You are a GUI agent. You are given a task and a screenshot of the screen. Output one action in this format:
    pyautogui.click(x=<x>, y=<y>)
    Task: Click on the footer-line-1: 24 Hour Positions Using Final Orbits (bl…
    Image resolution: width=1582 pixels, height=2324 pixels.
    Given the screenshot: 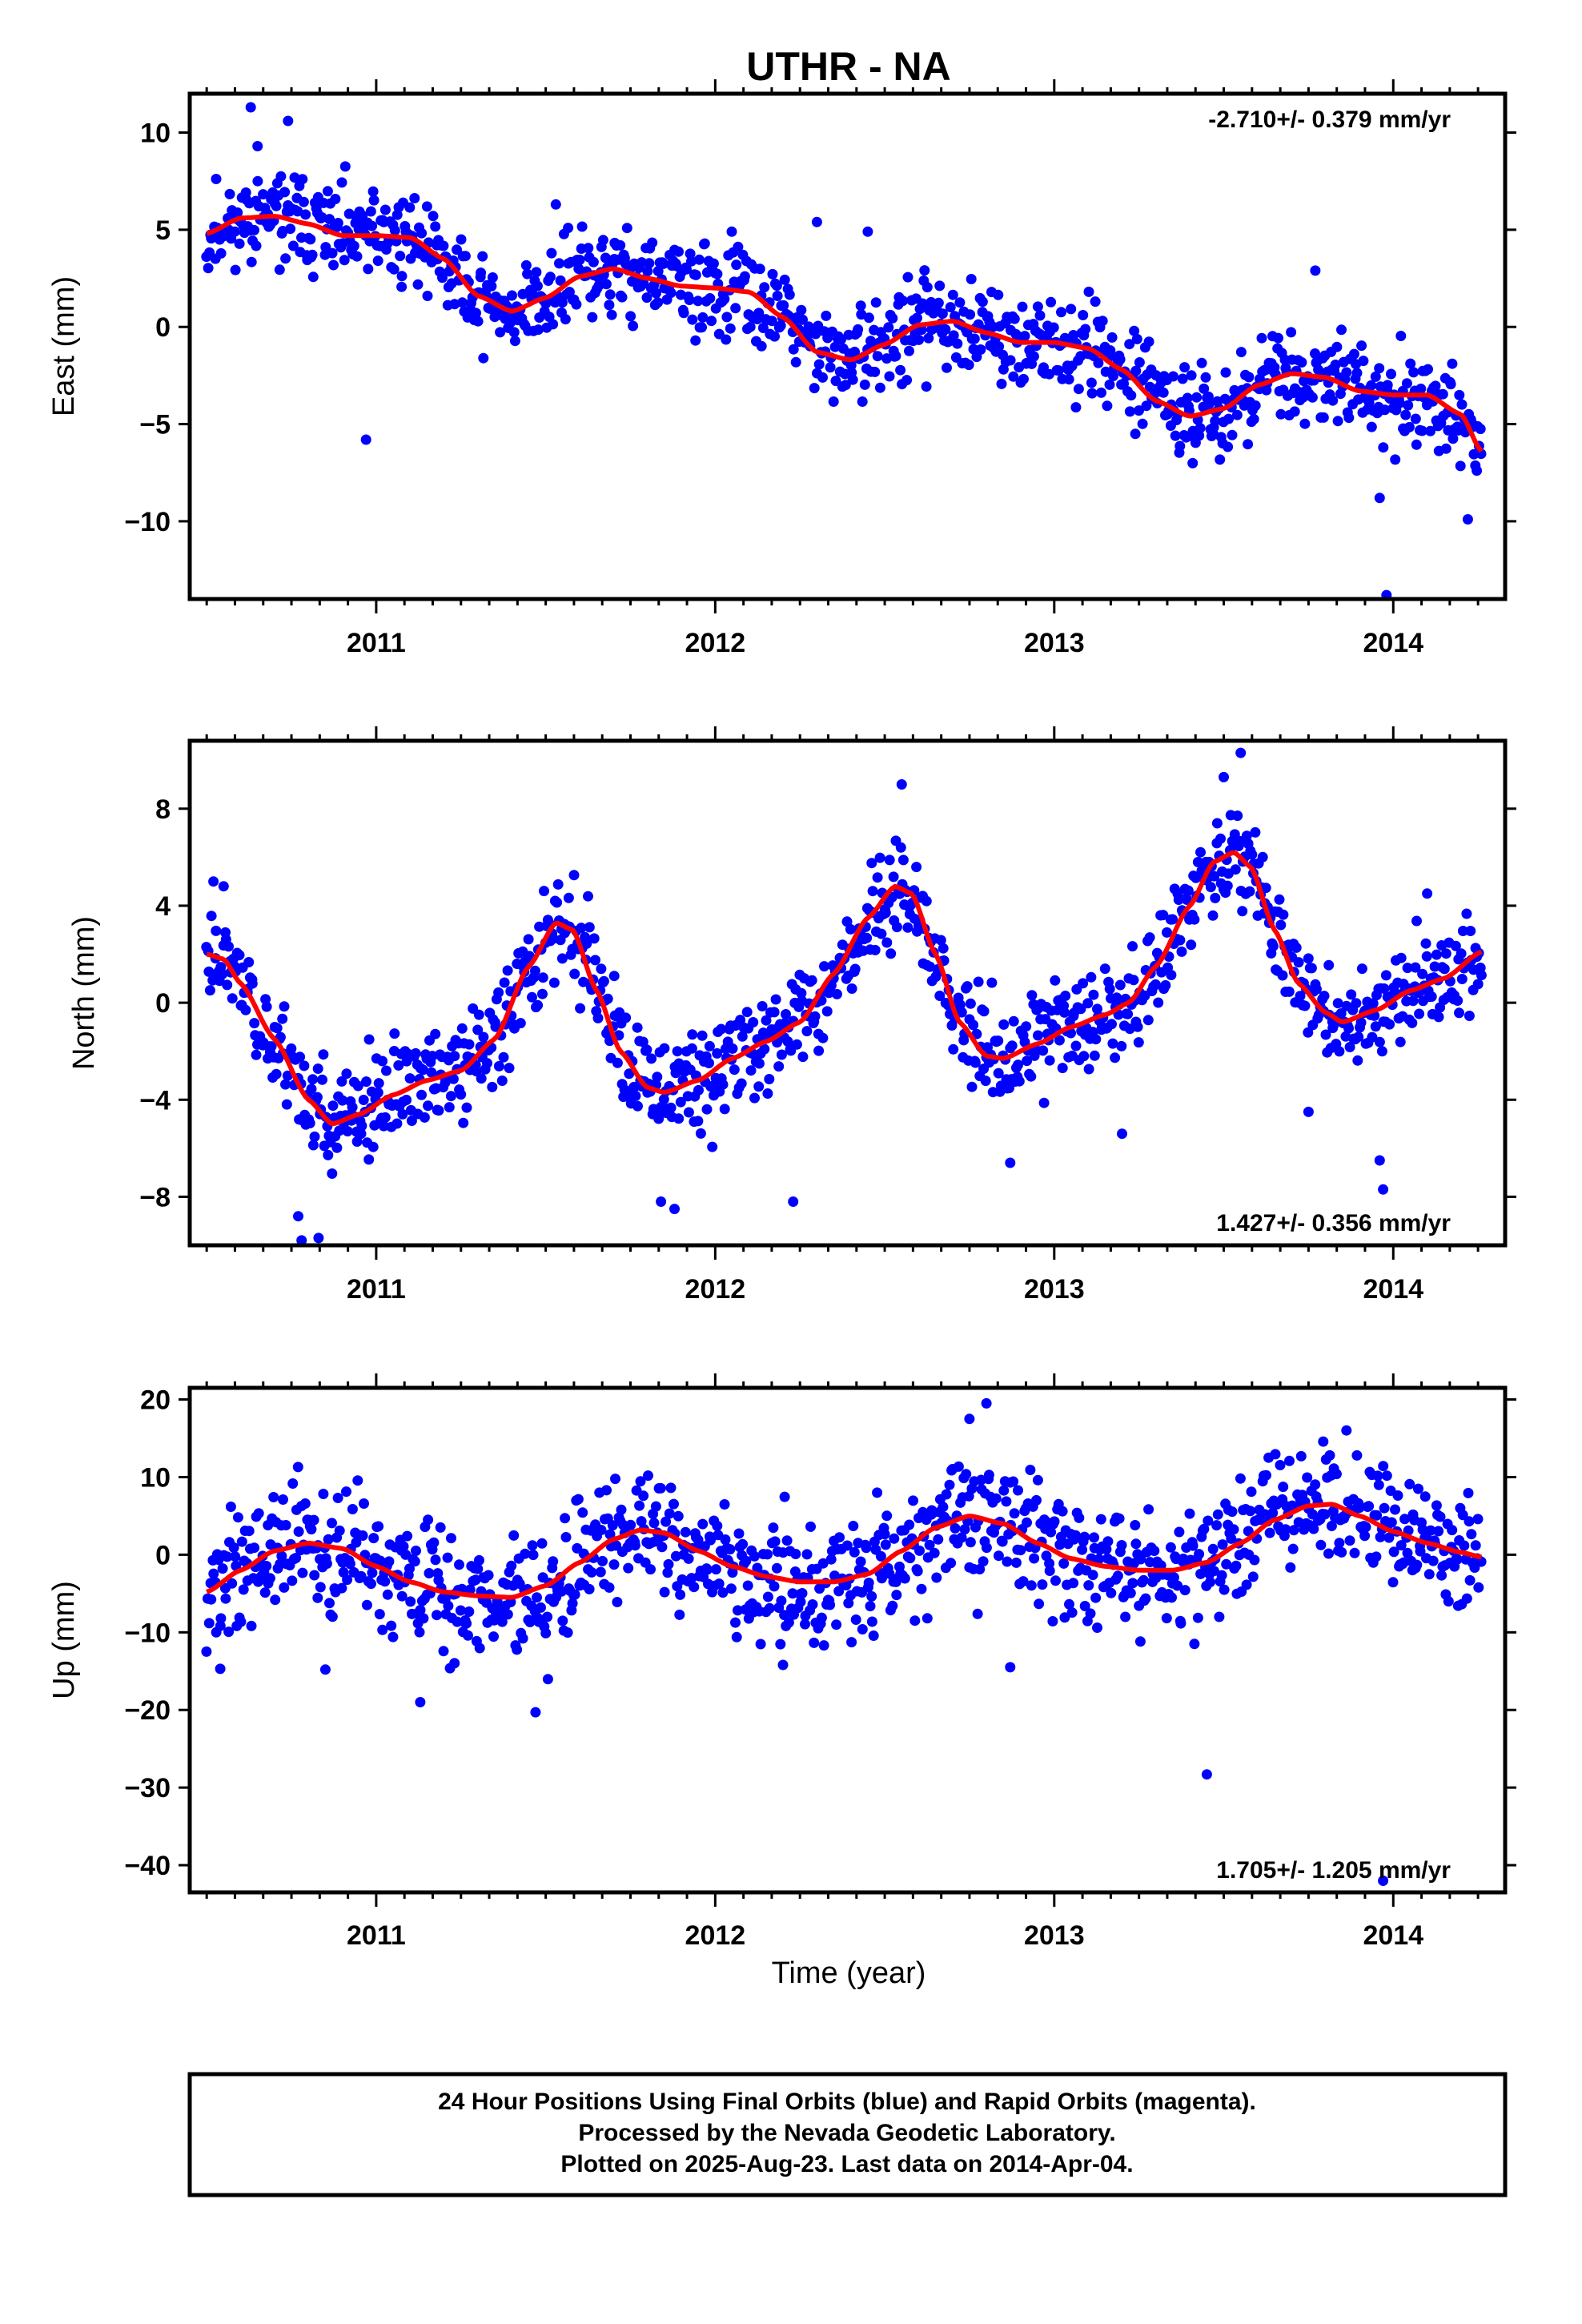 What is the action you would take?
    pyautogui.click(x=847, y=2102)
    